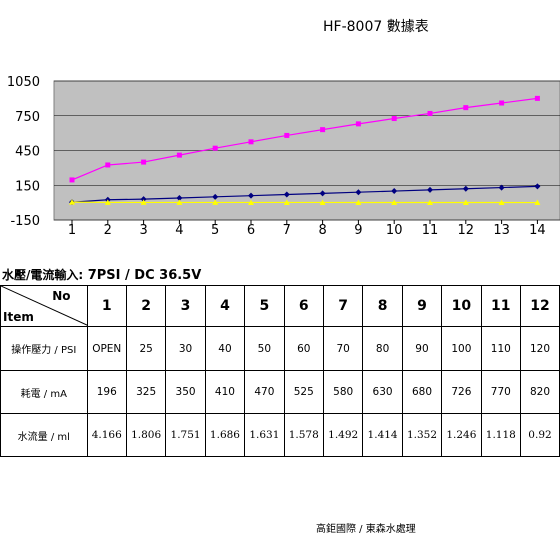 The image size is (560, 560). Describe the element at coordinates (394, 230) in the screenshot. I see `x-tick-label: 10` at that location.